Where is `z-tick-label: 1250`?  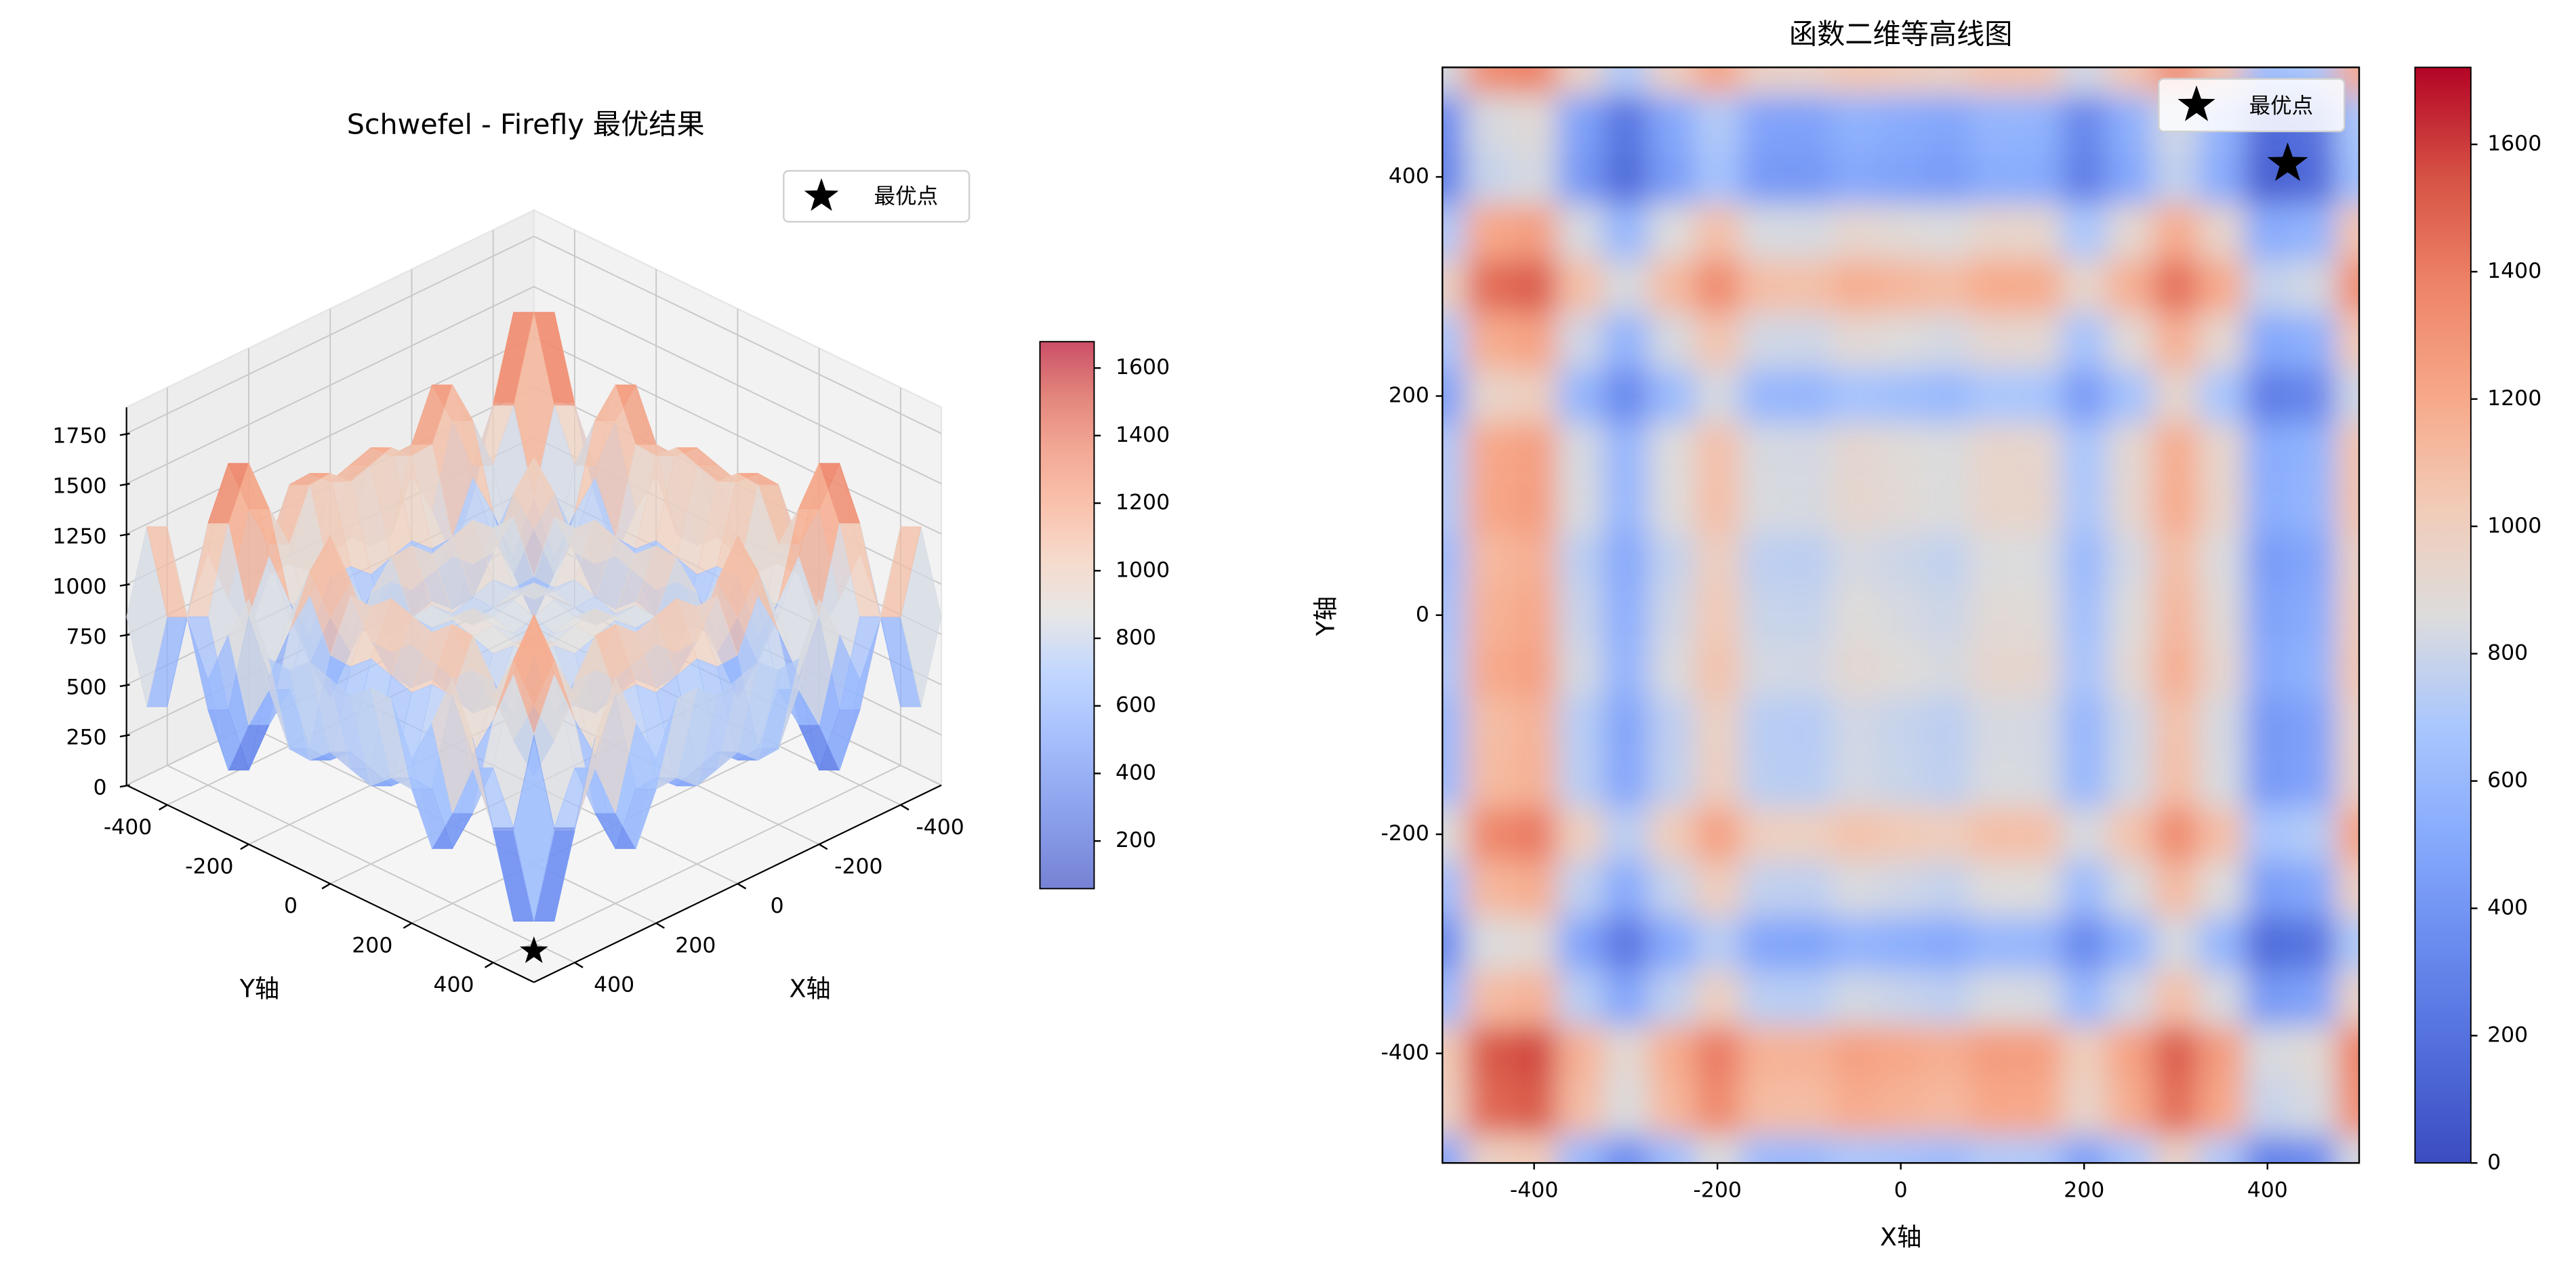 z-tick-label: 1250 is located at coordinates (79, 536).